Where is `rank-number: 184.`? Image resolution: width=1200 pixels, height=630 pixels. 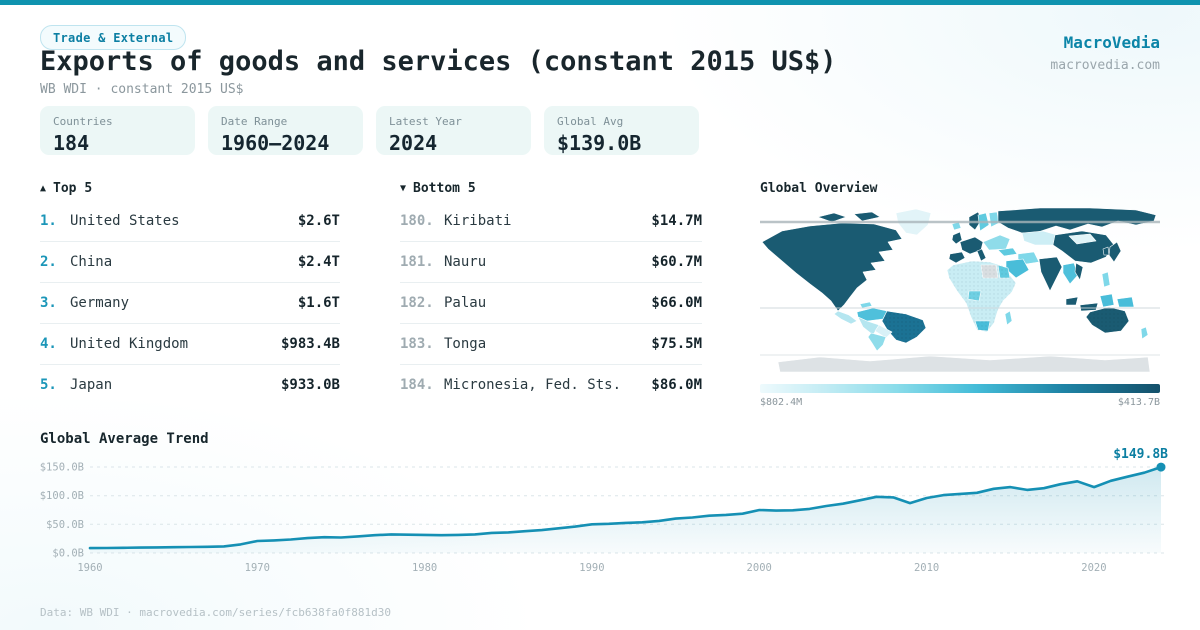 rank-number: 184. is located at coordinates (417, 385).